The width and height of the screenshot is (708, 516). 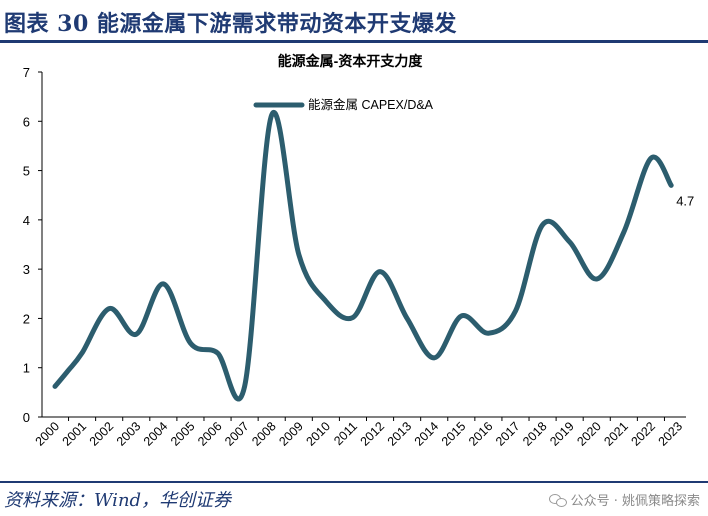 What do you see at coordinates (671, 434) in the screenshot?
I see `x-tick-label: 2023` at bounding box center [671, 434].